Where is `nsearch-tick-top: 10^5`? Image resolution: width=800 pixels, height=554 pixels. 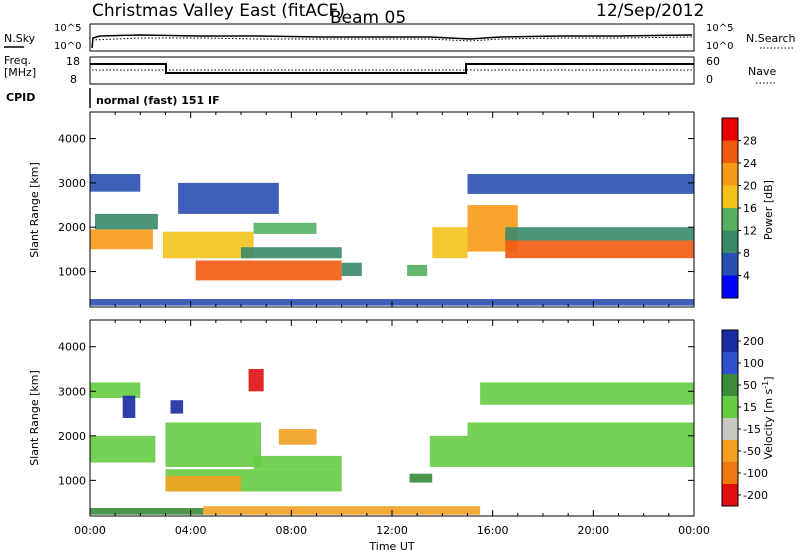 nsearch-tick-top: 10^5 is located at coordinates (719, 28).